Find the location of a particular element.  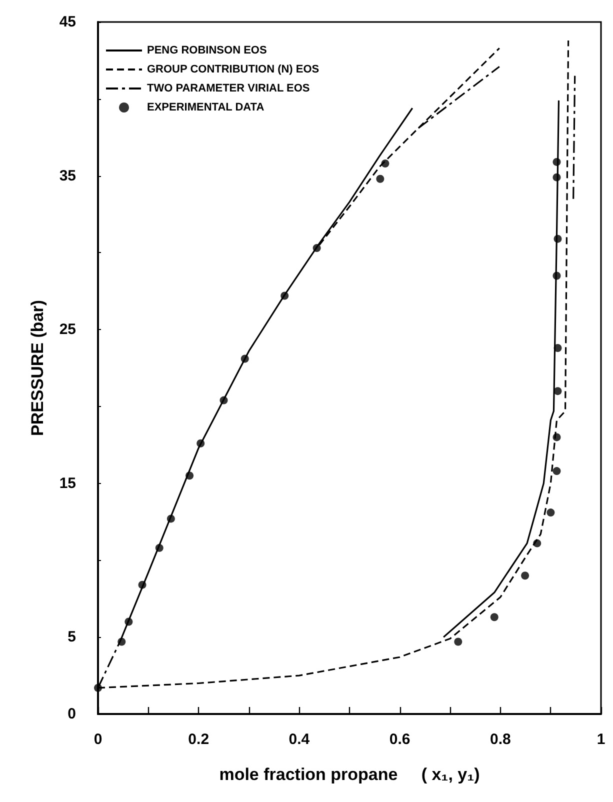

legend-label: PENG ROBINSON EOS is located at coordinates (207, 50).